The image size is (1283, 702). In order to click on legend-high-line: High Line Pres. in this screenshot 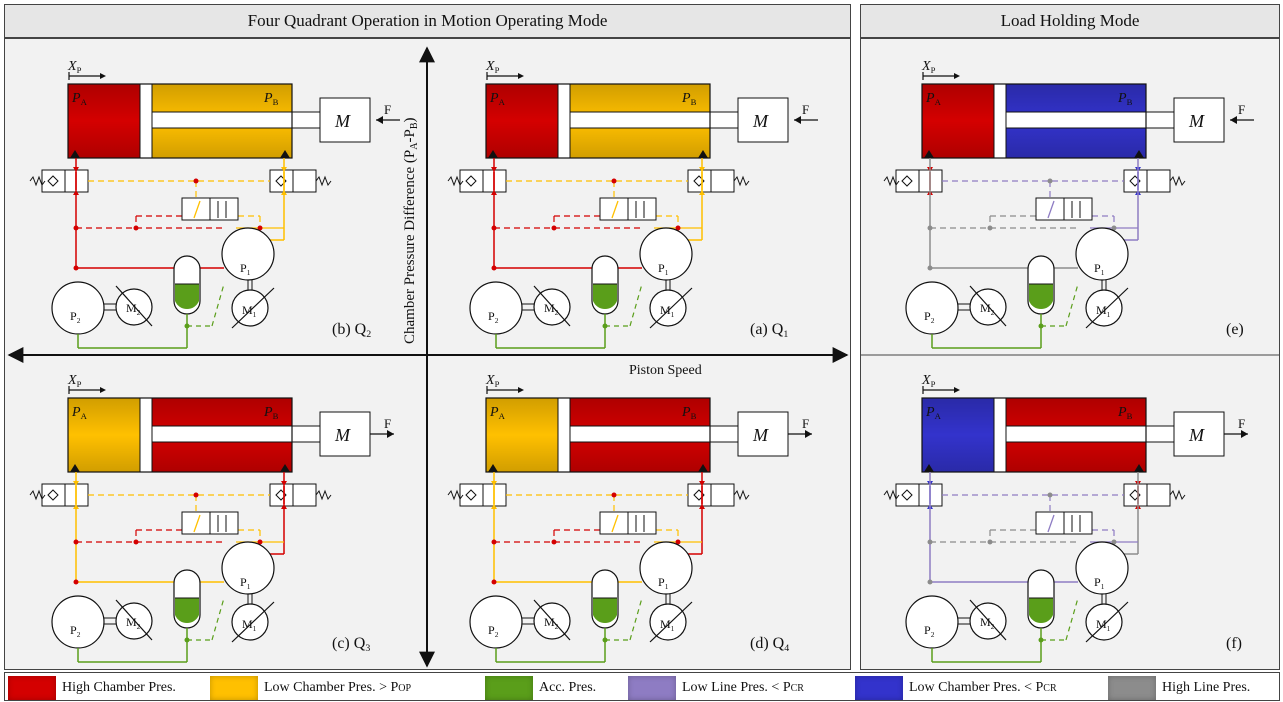, I will do `click(1179, 688)`.